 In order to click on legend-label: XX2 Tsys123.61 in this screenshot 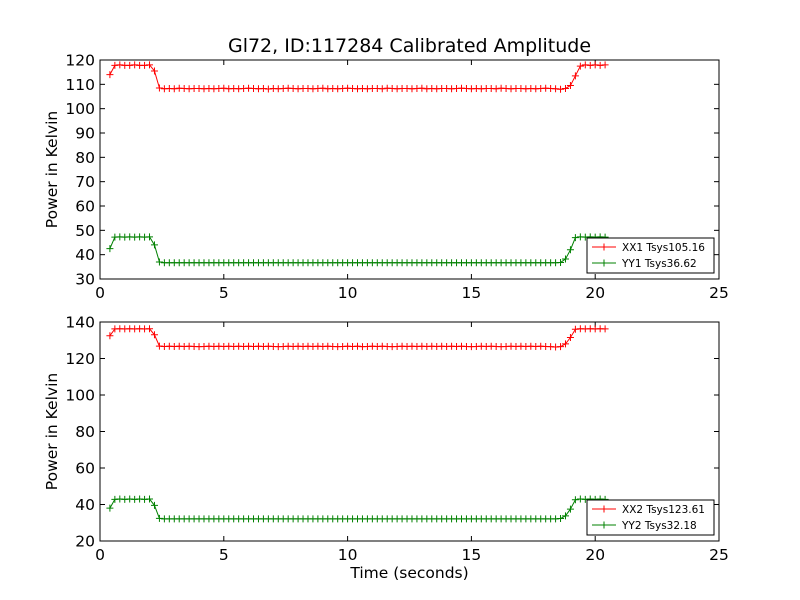, I will do `click(663, 510)`.